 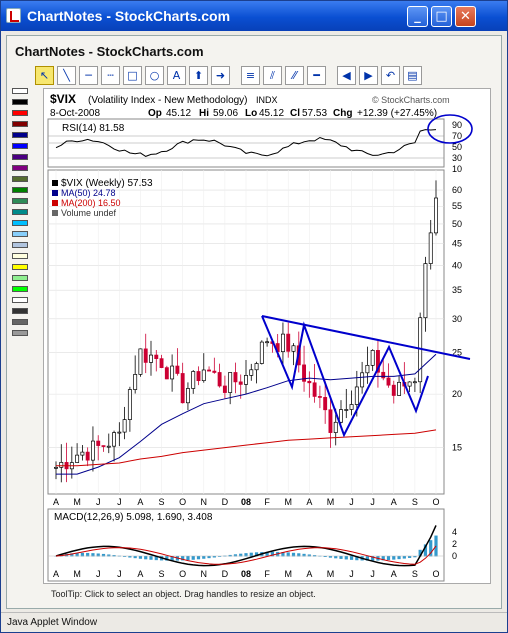 I want to click on rsi-tick-label: 70, so click(x=457, y=136).